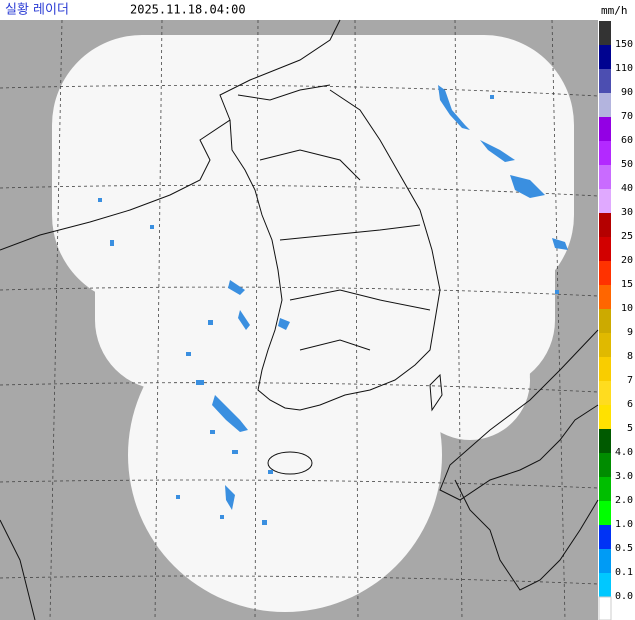  What do you see at coordinates (627, 164) in the screenshot?
I see `legend-label: 50` at bounding box center [627, 164].